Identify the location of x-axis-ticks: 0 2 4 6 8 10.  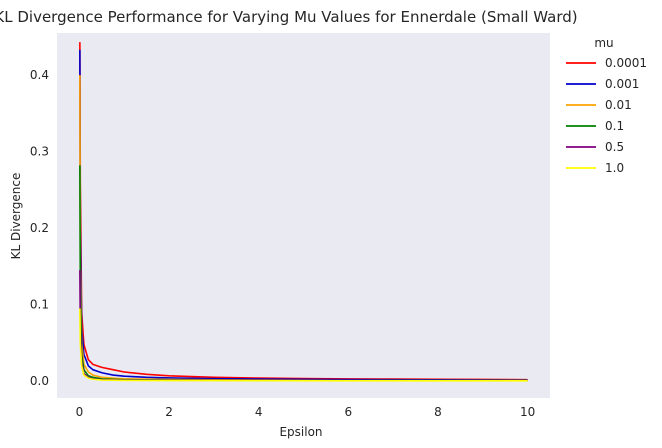
(306, 412).